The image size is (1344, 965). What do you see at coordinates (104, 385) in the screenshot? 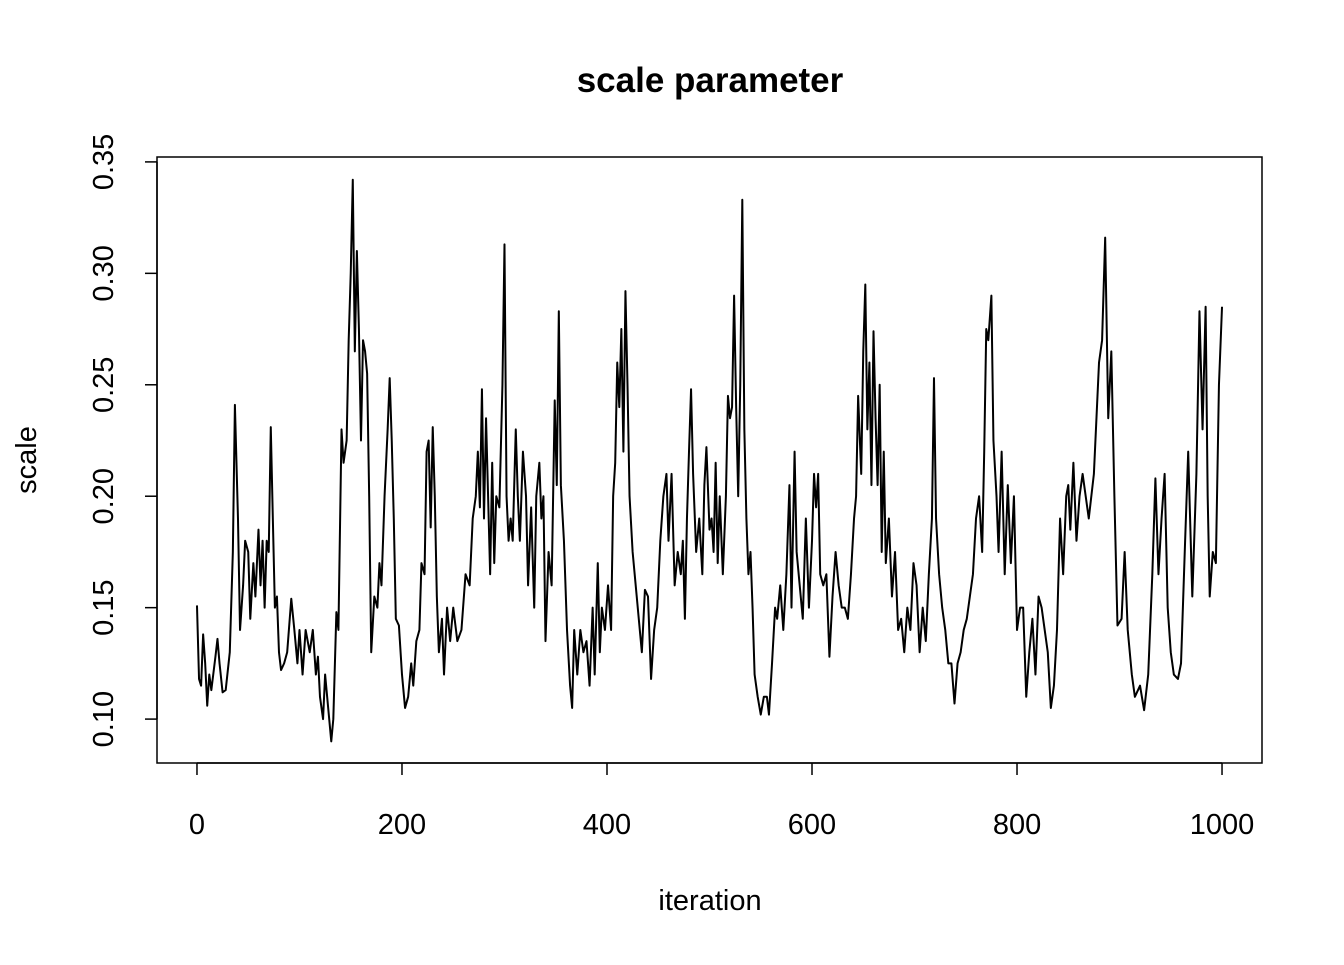
I see `y-tick-label: 0.25` at bounding box center [104, 385].